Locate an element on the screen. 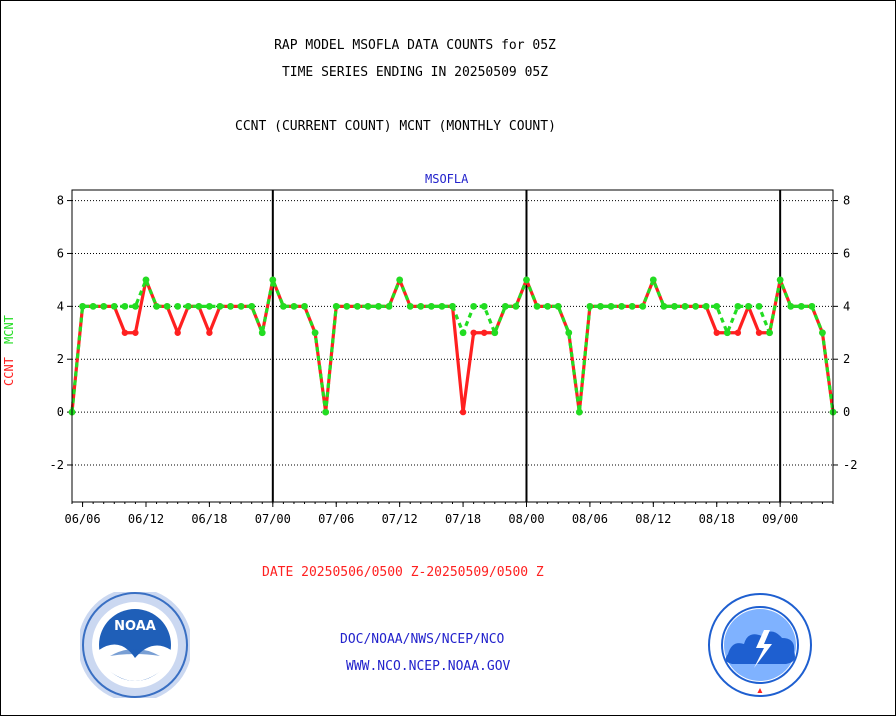 This screenshot has width=896, height=716. footer-website-link: WWW.NCO.NCEP.NOAA.GOV is located at coordinates (428, 666).